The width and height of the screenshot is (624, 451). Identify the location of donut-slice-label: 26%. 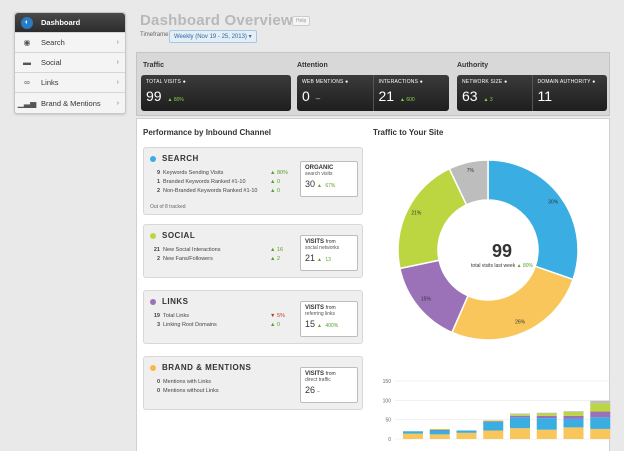
(520, 322).